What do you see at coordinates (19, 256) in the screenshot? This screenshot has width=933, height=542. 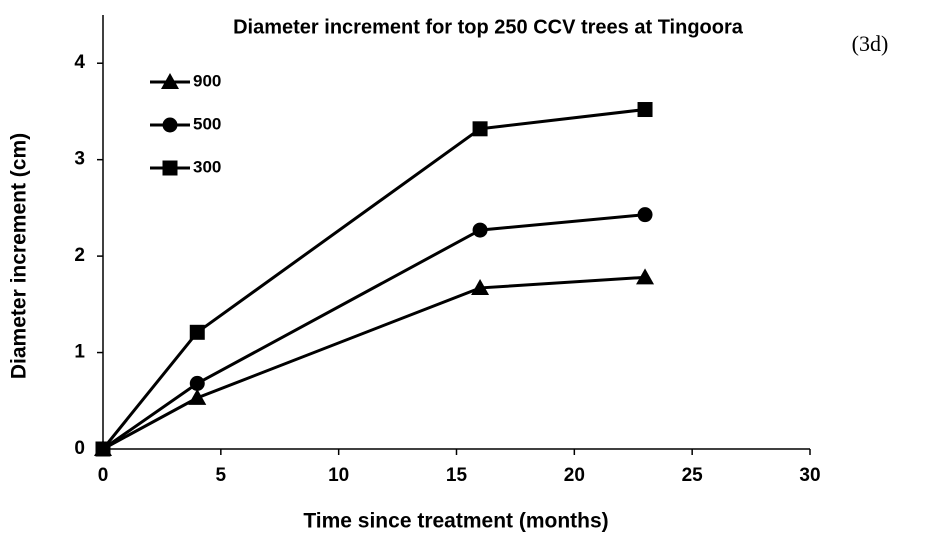 I see `y-axis-label: Diameter increment (cm)` at bounding box center [19, 256].